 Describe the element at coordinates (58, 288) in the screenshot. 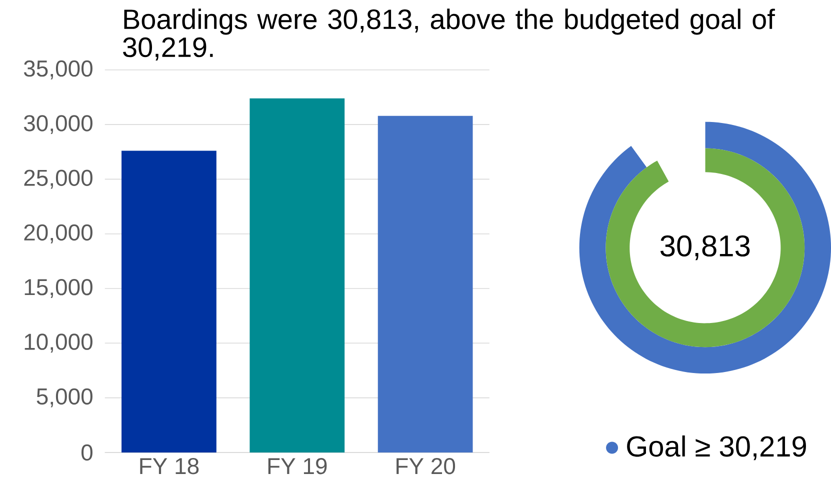

I see `y-tick-label: 15,000` at that location.